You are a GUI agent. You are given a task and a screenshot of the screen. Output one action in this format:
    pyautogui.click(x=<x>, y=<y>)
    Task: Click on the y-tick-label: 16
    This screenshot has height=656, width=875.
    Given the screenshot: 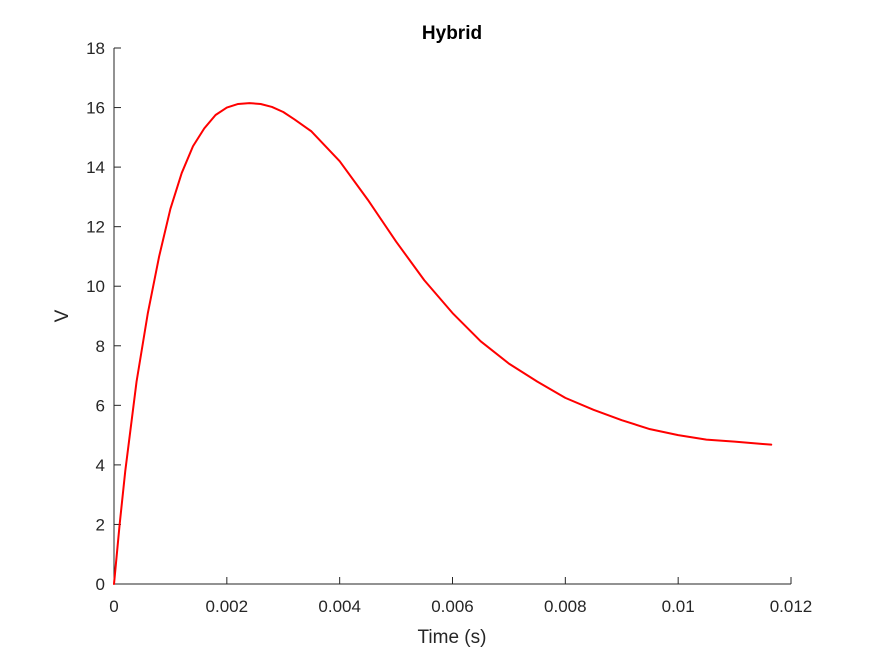 What is the action you would take?
    pyautogui.click(x=95, y=108)
    